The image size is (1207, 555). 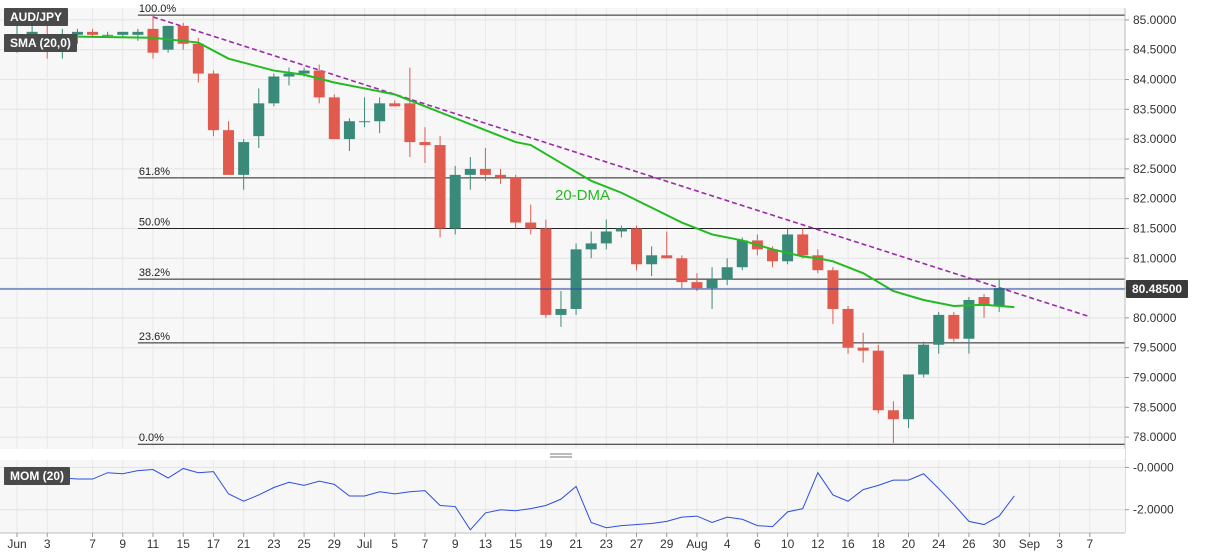 What do you see at coordinates (848, 544) in the screenshot?
I see `x-tick-label: 16` at bounding box center [848, 544].